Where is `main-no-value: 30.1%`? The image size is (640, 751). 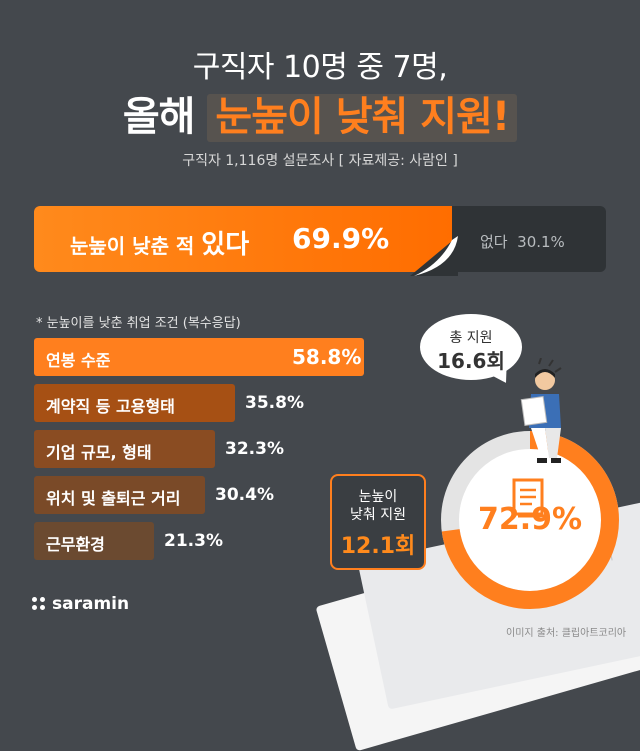
main-no-value: 30.1% is located at coordinates (541, 242).